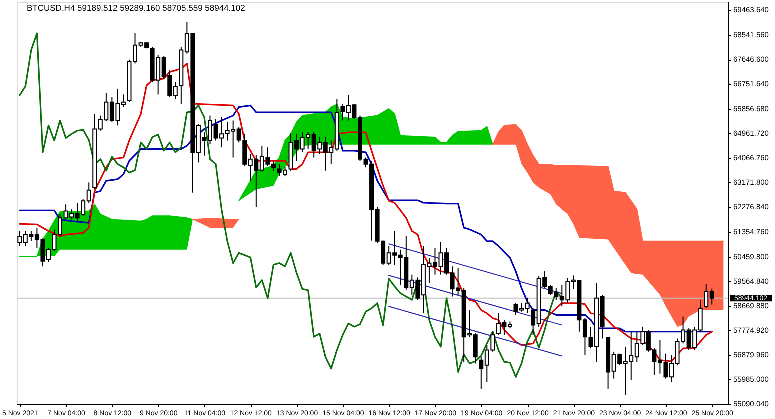 This screenshot has width=775, height=419. I want to click on chart-title: BTCUSD,H4 59189.512 59289.160 58705.559 58944.102, so click(136, 8).